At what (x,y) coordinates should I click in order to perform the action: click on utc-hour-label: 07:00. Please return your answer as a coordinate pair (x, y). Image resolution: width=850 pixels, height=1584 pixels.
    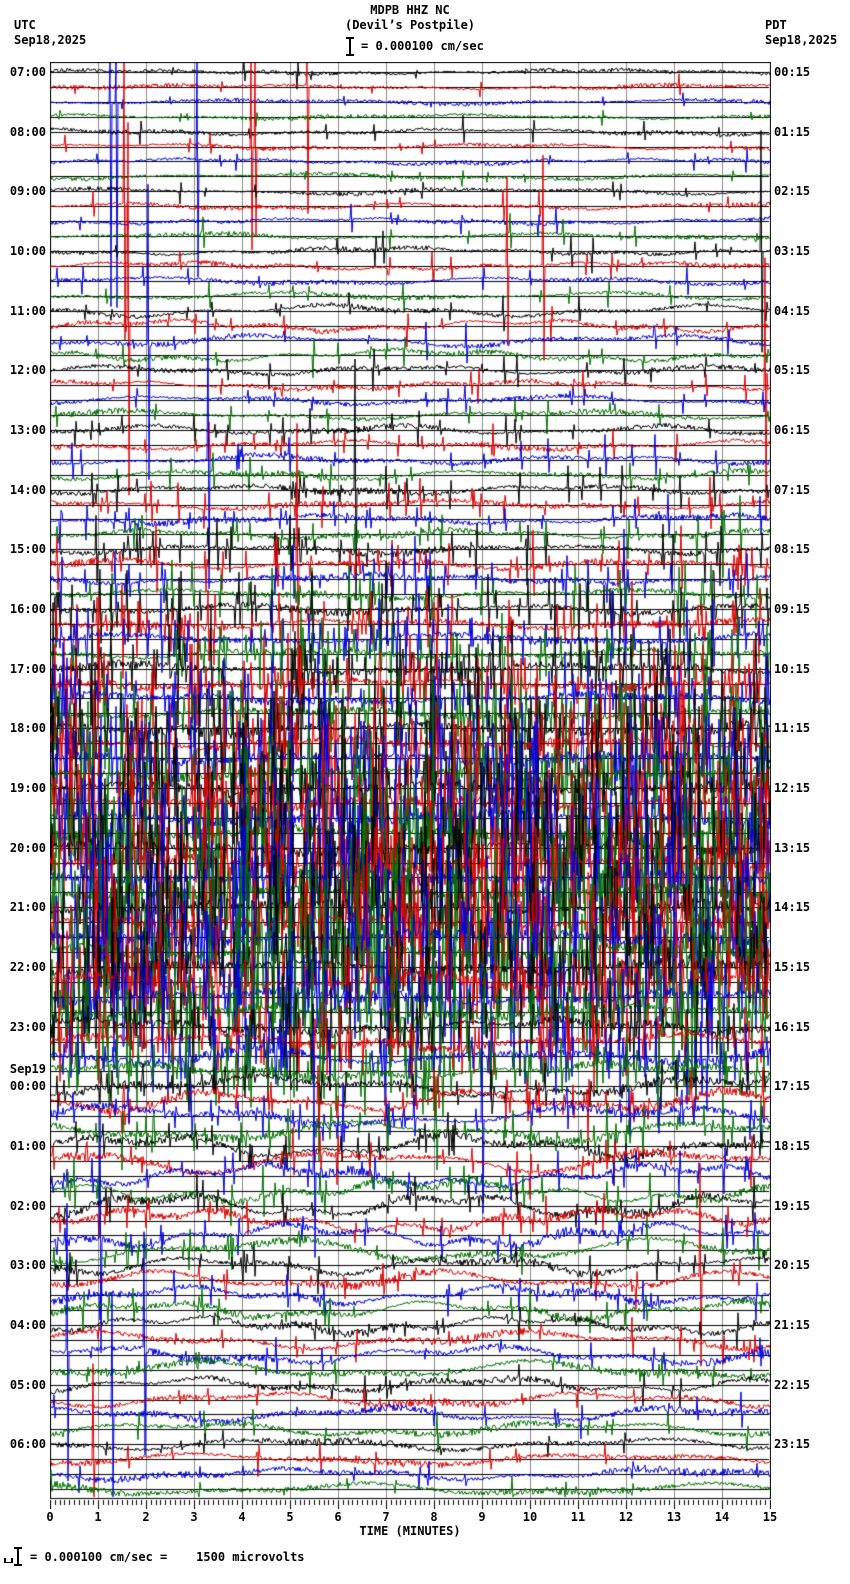
    Looking at the image, I should click on (27, 72).